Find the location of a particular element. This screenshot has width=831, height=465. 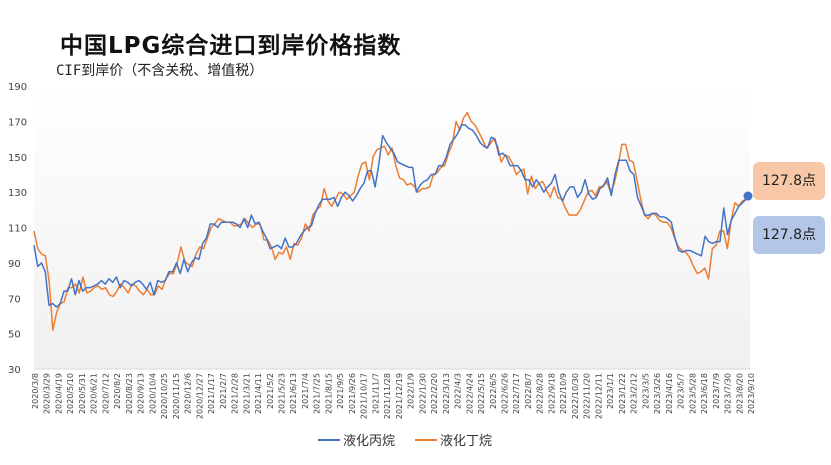

x-tick-label: 2022/4/3 is located at coordinates (458, 391).